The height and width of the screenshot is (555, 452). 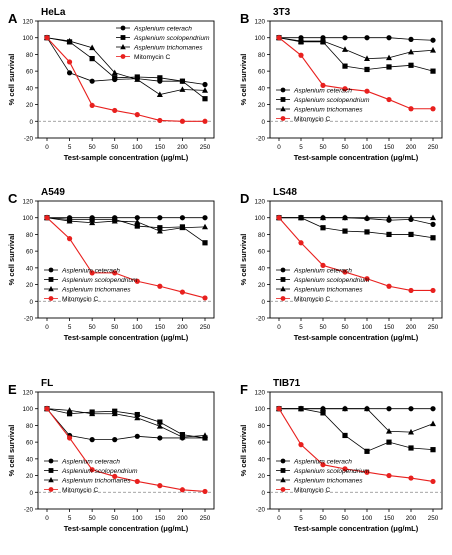 I want to click on panel-letter: A, so click(x=13, y=18).